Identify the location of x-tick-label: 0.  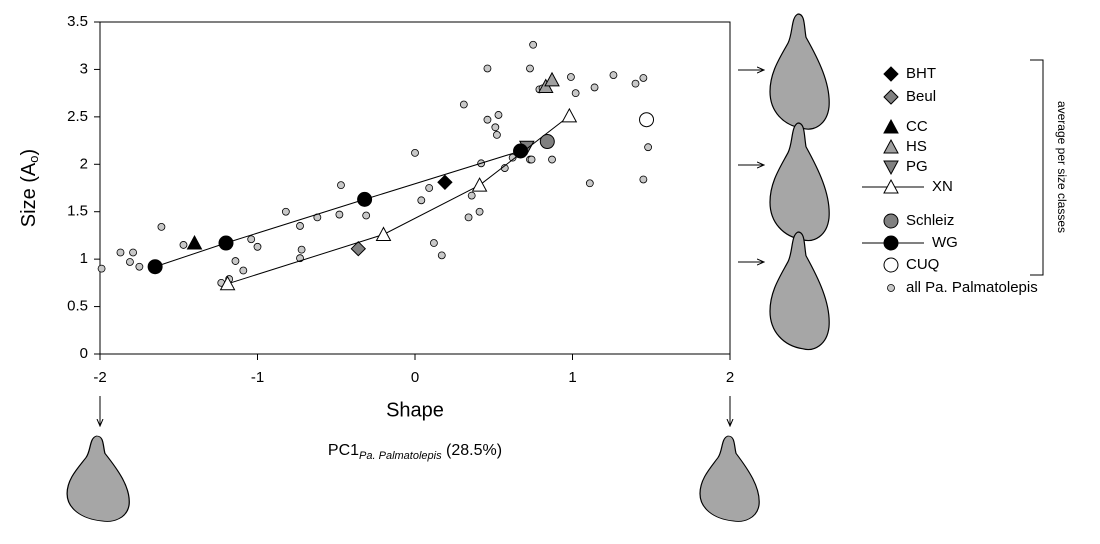
(415, 377).